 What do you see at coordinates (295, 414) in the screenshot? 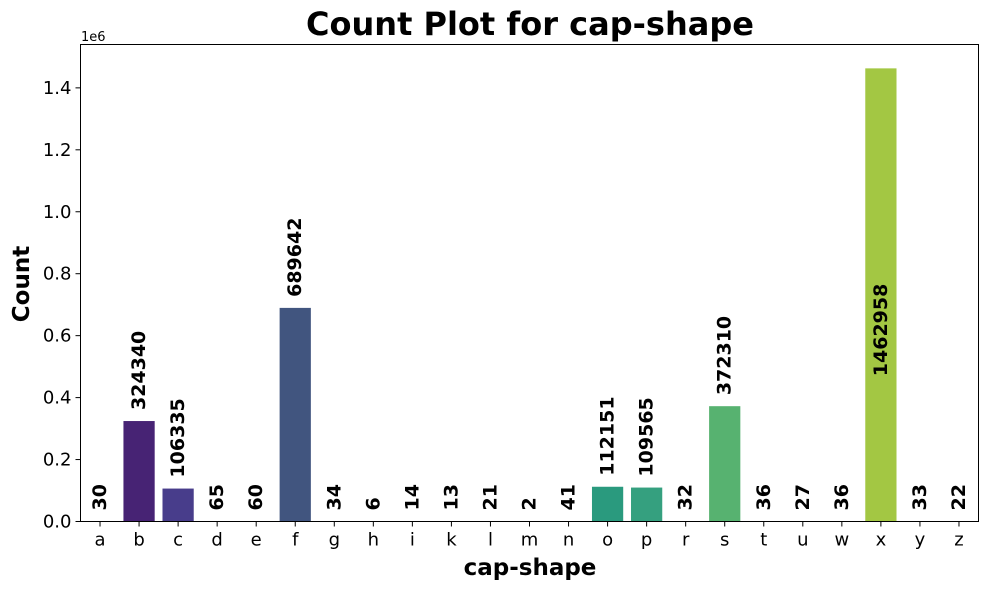
I see `bar-f` at bounding box center [295, 414].